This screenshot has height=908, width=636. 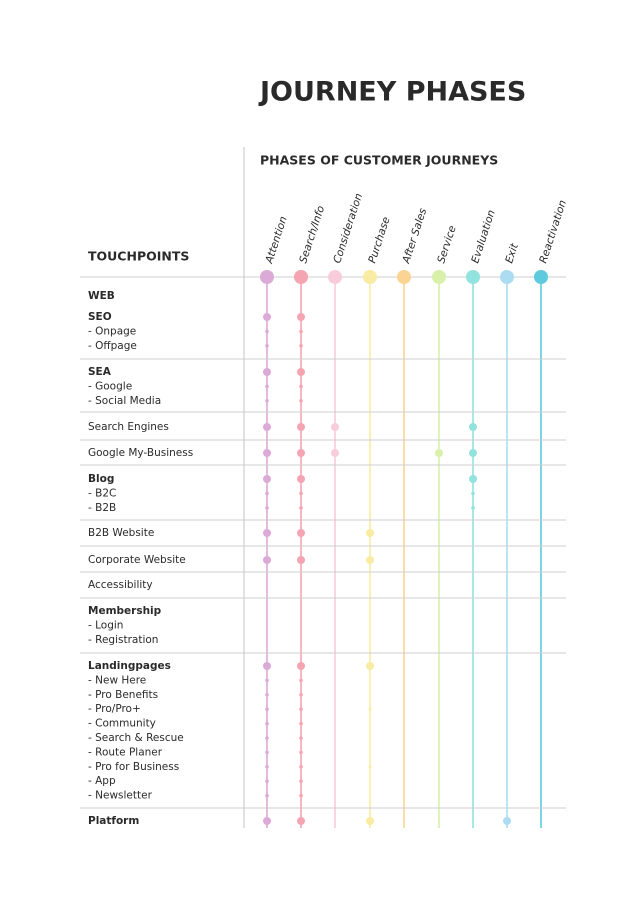 I want to click on touchpoint-item: - B2C, so click(x=102, y=493).